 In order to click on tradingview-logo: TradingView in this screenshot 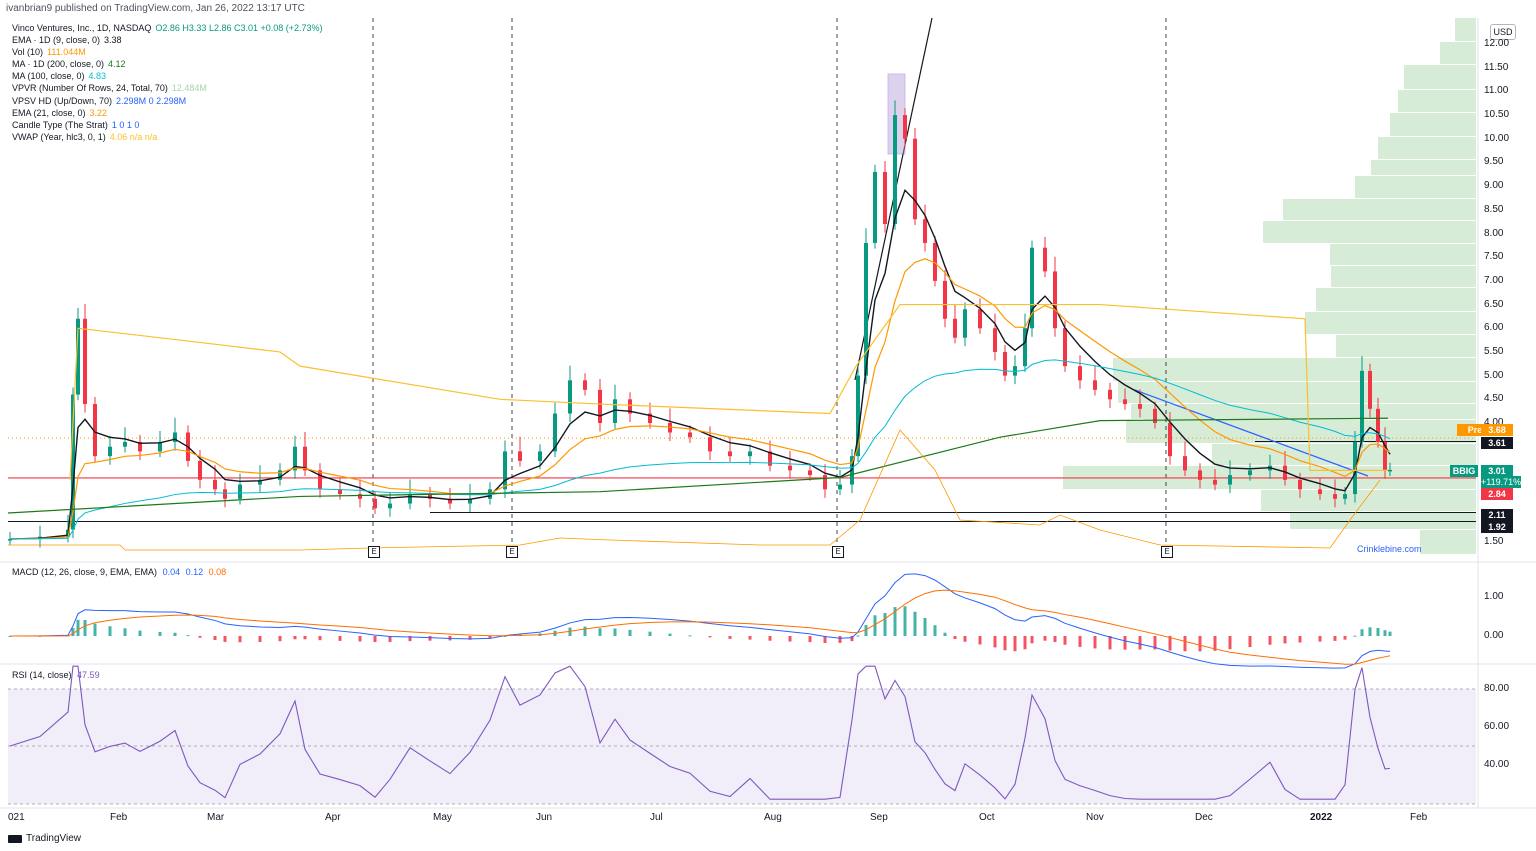, I will do `click(44, 838)`.